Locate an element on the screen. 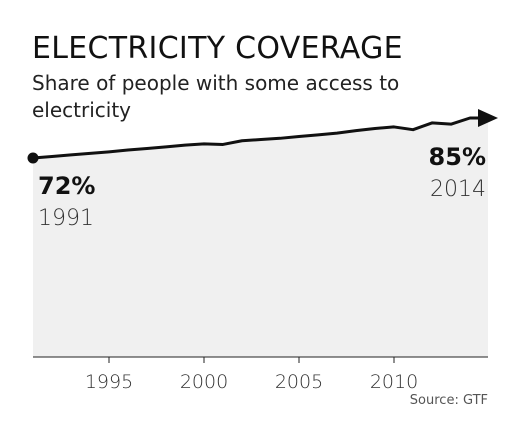 The width and height of the screenshot is (528, 442). arrow-head-icon is located at coordinates (488, 118).